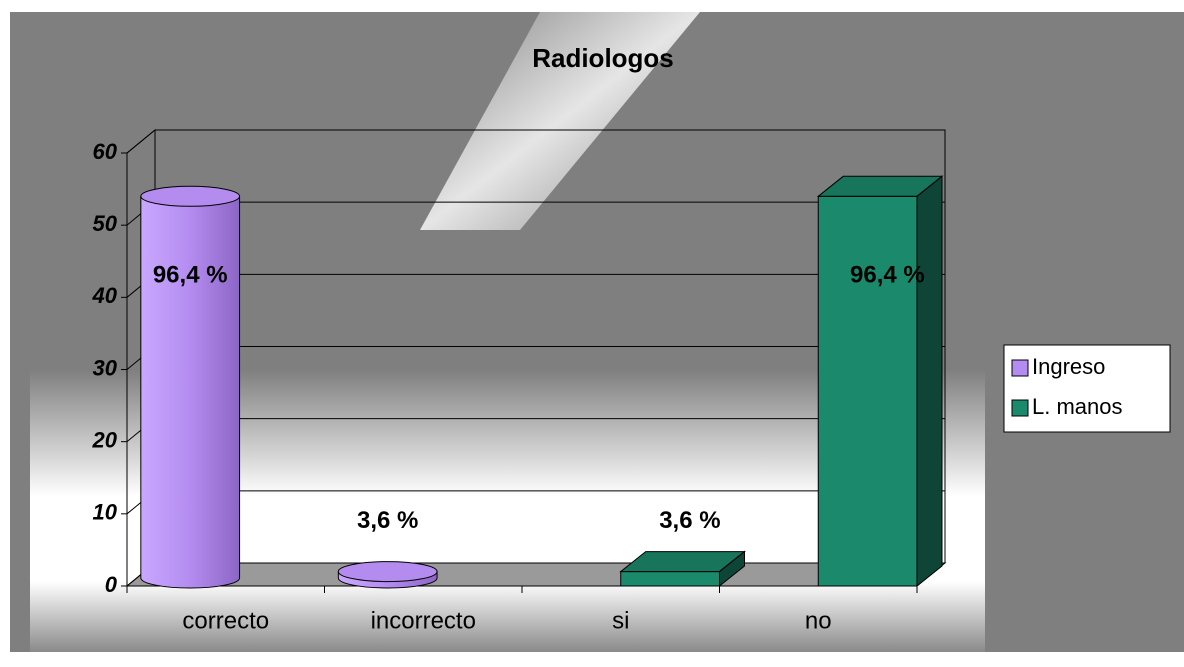  What do you see at coordinates (225, 620) in the screenshot?
I see `x-tick-label: correcto` at bounding box center [225, 620].